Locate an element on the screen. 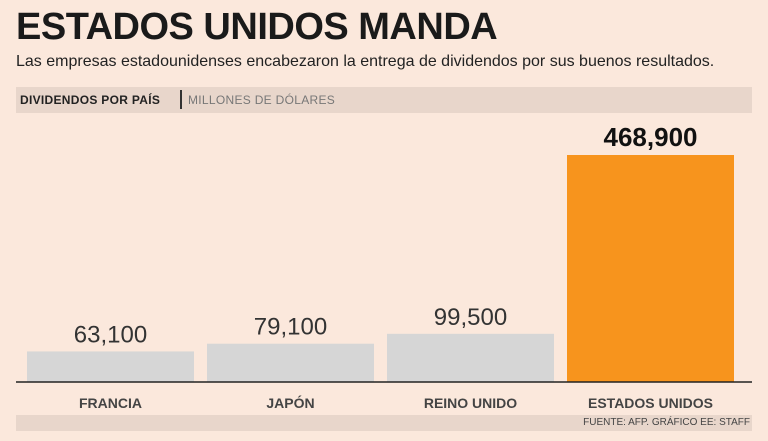  data-label: 99,500 is located at coordinates (470, 317).